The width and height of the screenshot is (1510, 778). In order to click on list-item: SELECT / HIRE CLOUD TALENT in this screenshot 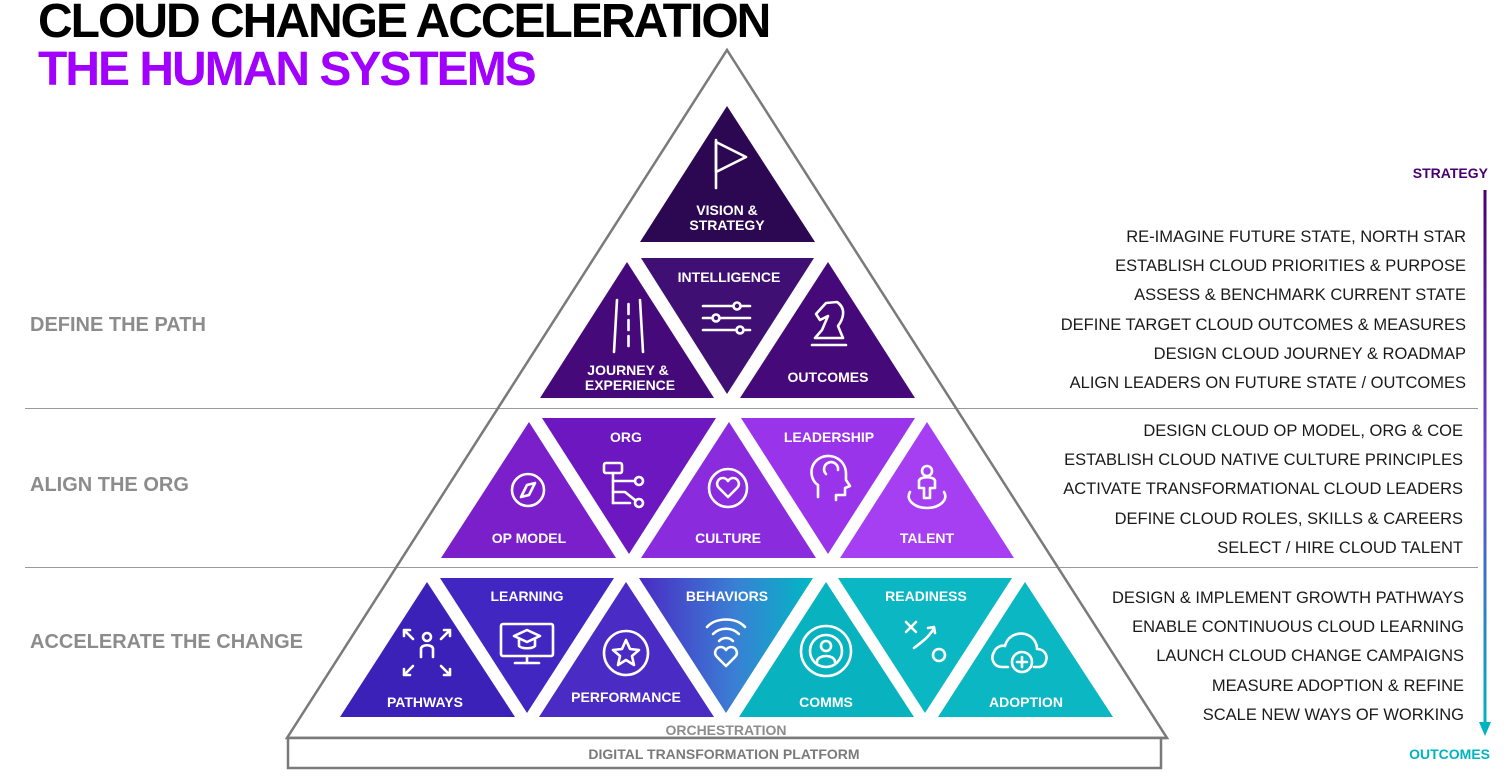, I will do `click(1340, 547)`.